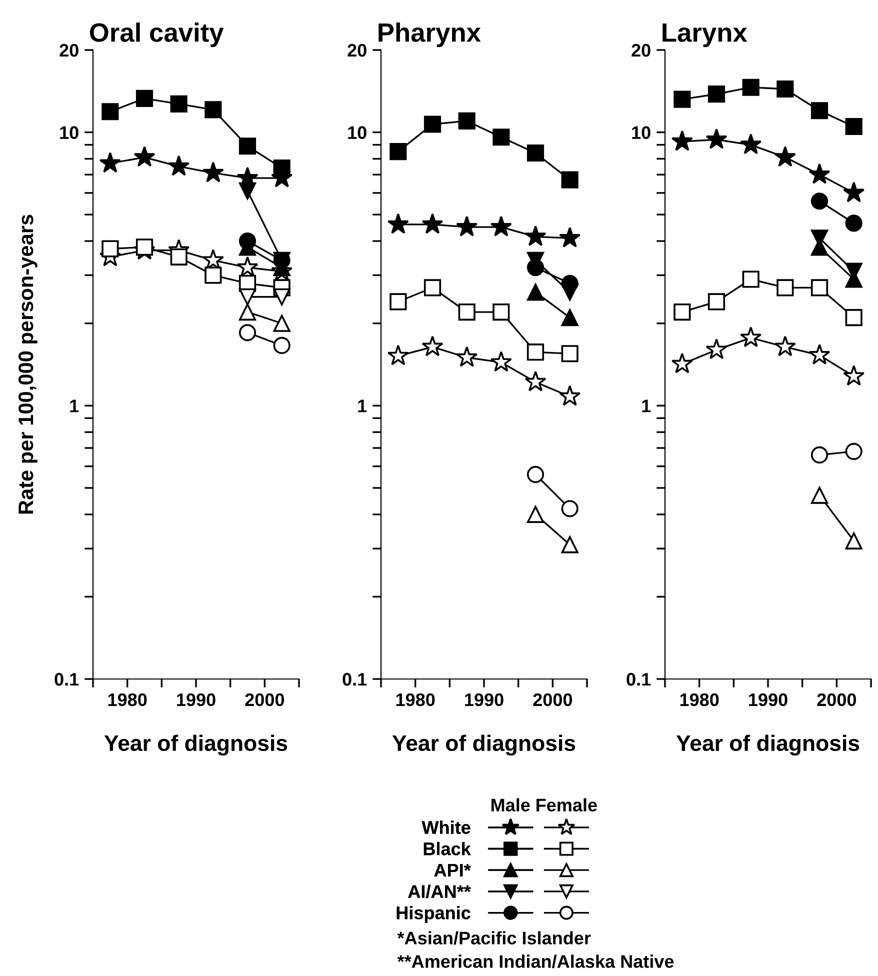 The height and width of the screenshot is (976, 878). What do you see at coordinates (566, 805) in the screenshot?
I see `text: Female` at bounding box center [566, 805].